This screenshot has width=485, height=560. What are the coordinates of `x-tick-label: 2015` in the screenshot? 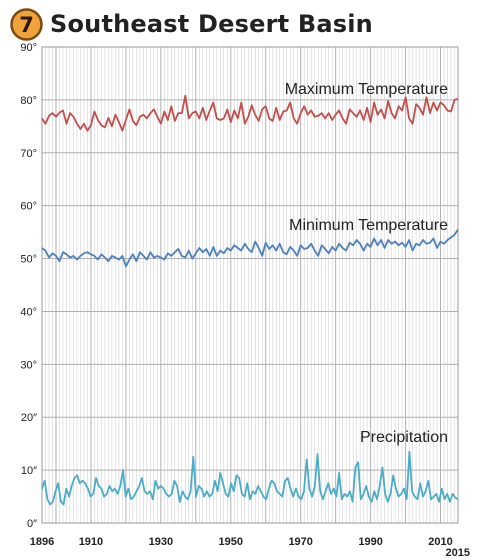 It's located at (458, 553).